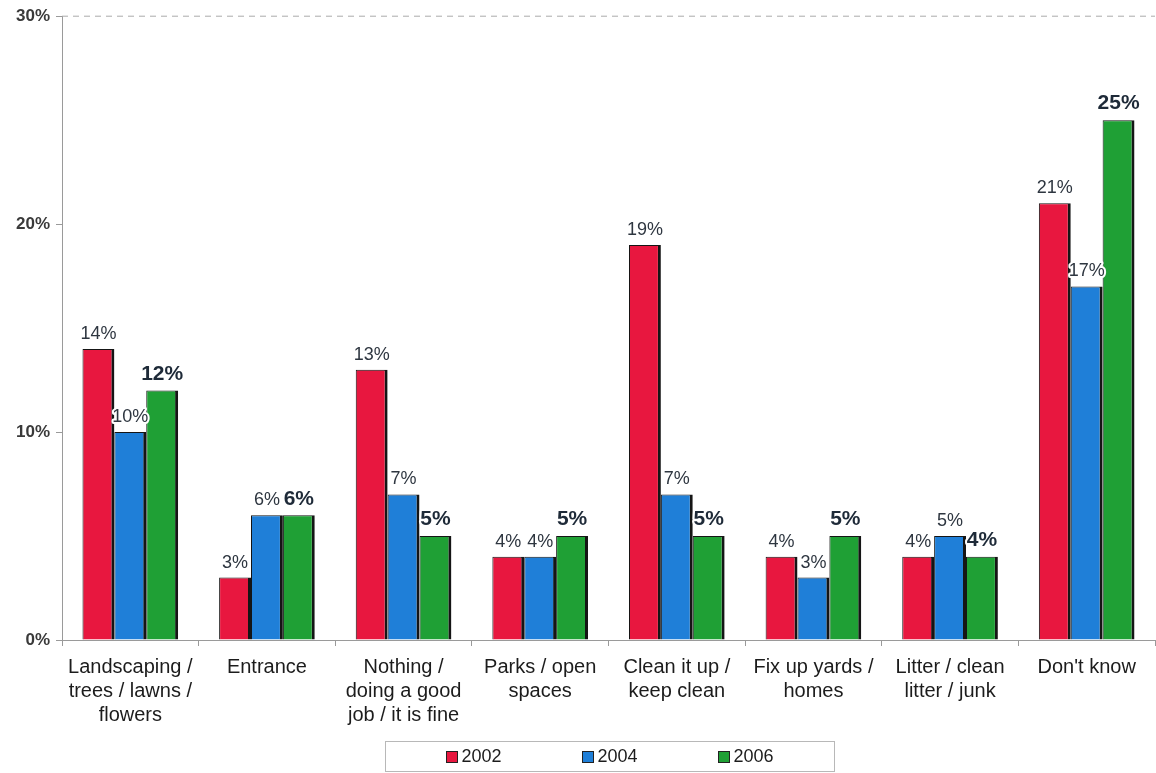 This screenshot has height=773, width=1156. What do you see at coordinates (1087, 665) in the screenshot?
I see `x-tick-label: Don't know` at bounding box center [1087, 665].